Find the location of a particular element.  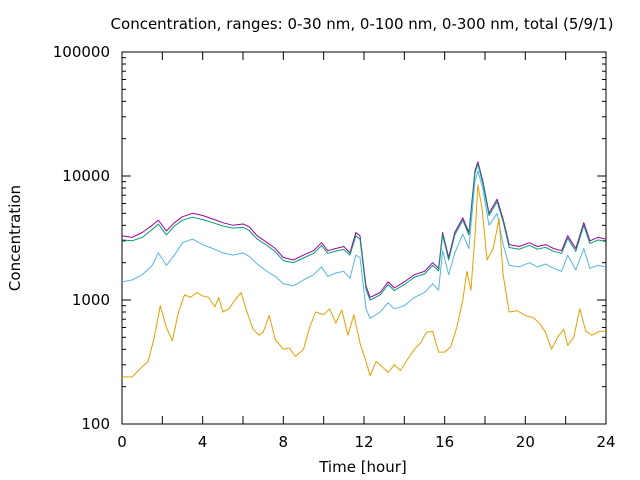

y-tick-label: 100000 is located at coordinates (81, 52).